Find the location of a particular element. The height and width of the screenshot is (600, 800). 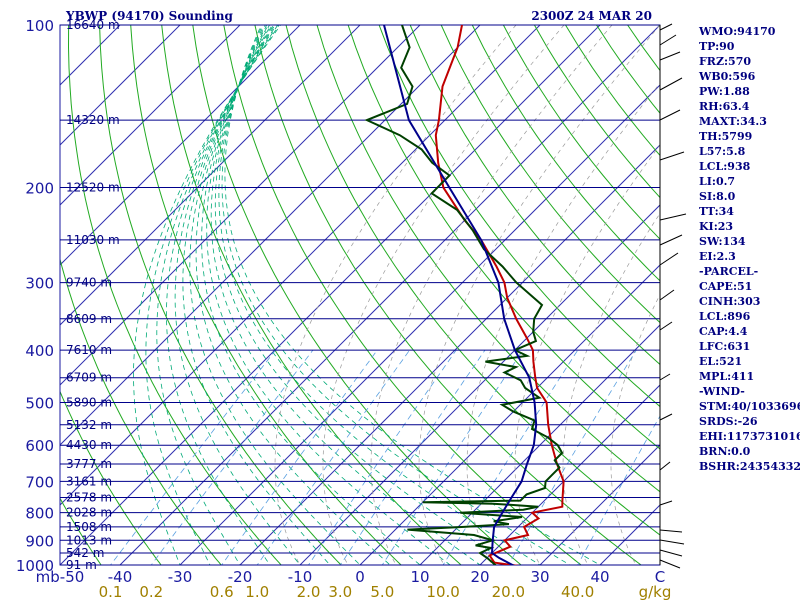

height-level-label: 7610 m is located at coordinates (89, 350).